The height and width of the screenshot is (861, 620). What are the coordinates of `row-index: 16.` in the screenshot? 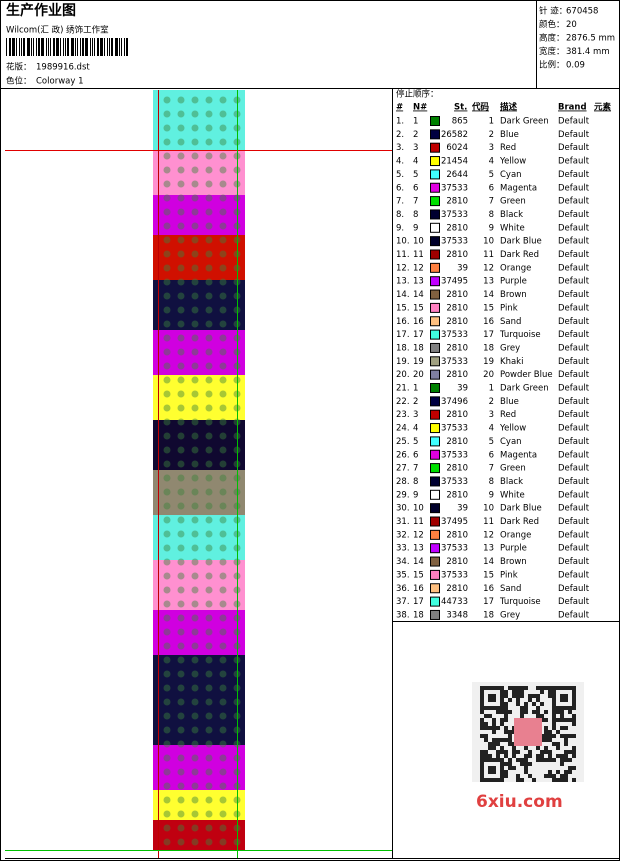 It's located at (403, 322).